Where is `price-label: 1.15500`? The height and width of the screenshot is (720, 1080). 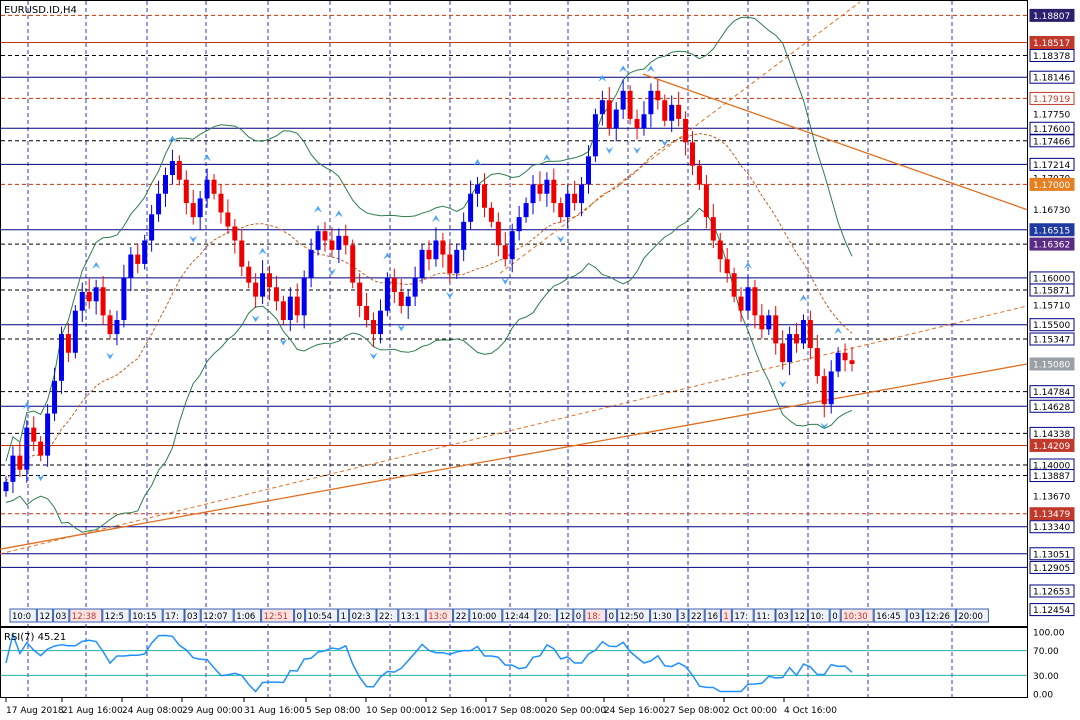 price-label: 1.15500 is located at coordinates (1051, 326).